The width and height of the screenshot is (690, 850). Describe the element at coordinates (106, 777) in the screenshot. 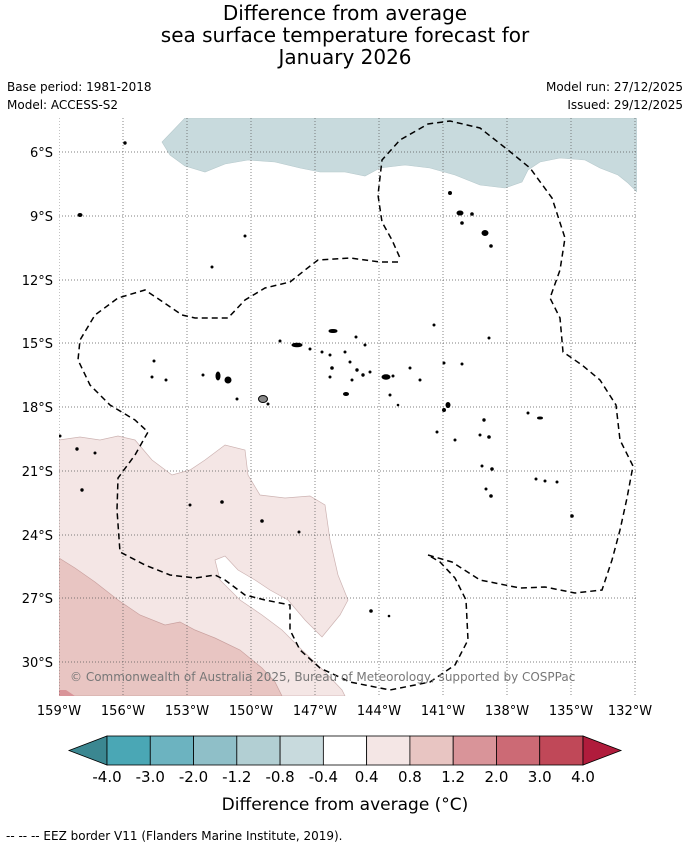

I see `colorbar-tick-label: -4.0` at that location.